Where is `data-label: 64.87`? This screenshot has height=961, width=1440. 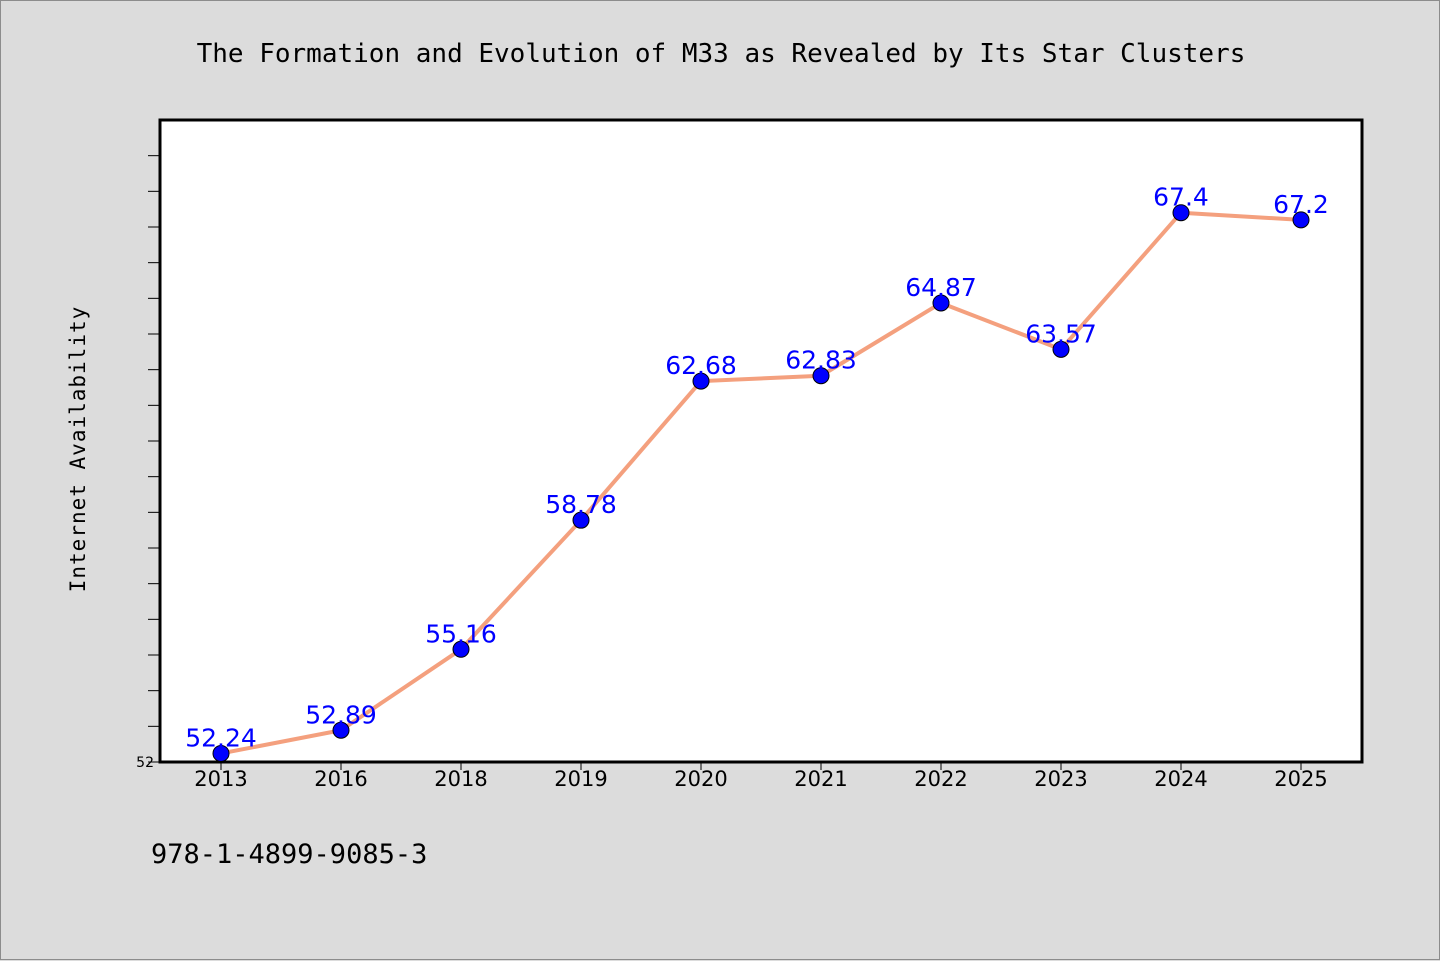 data-label: 64.87 is located at coordinates (941, 287).